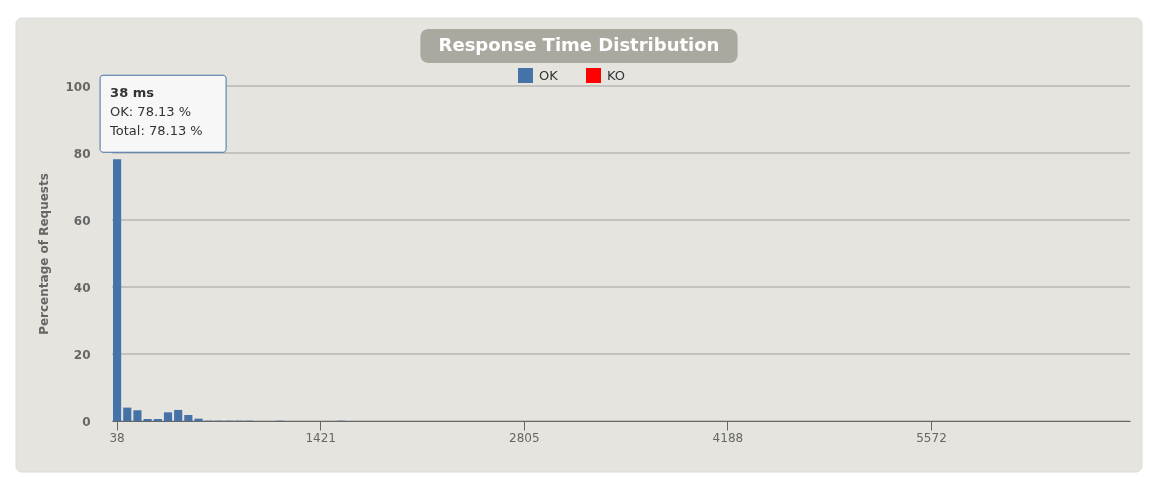  Describe the element at coordinates (156, 112) in the screenshot. I see `annotation: 38 ms OK: 78.13 % Total: 78.13 %` at that location.